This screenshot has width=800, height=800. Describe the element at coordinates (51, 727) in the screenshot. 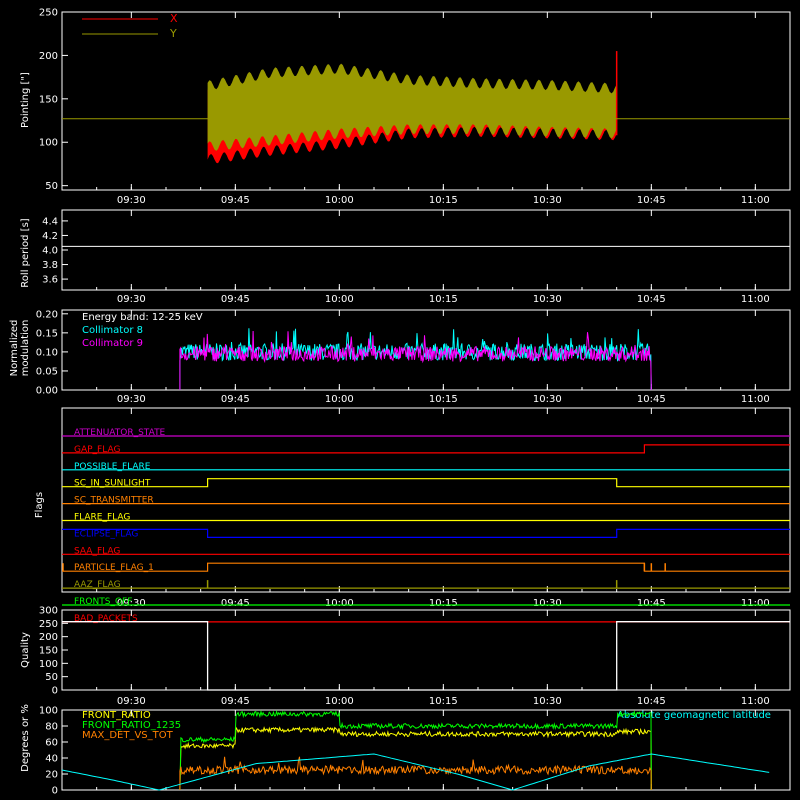

I see `geomag-y-tick-label: 80` at that location.